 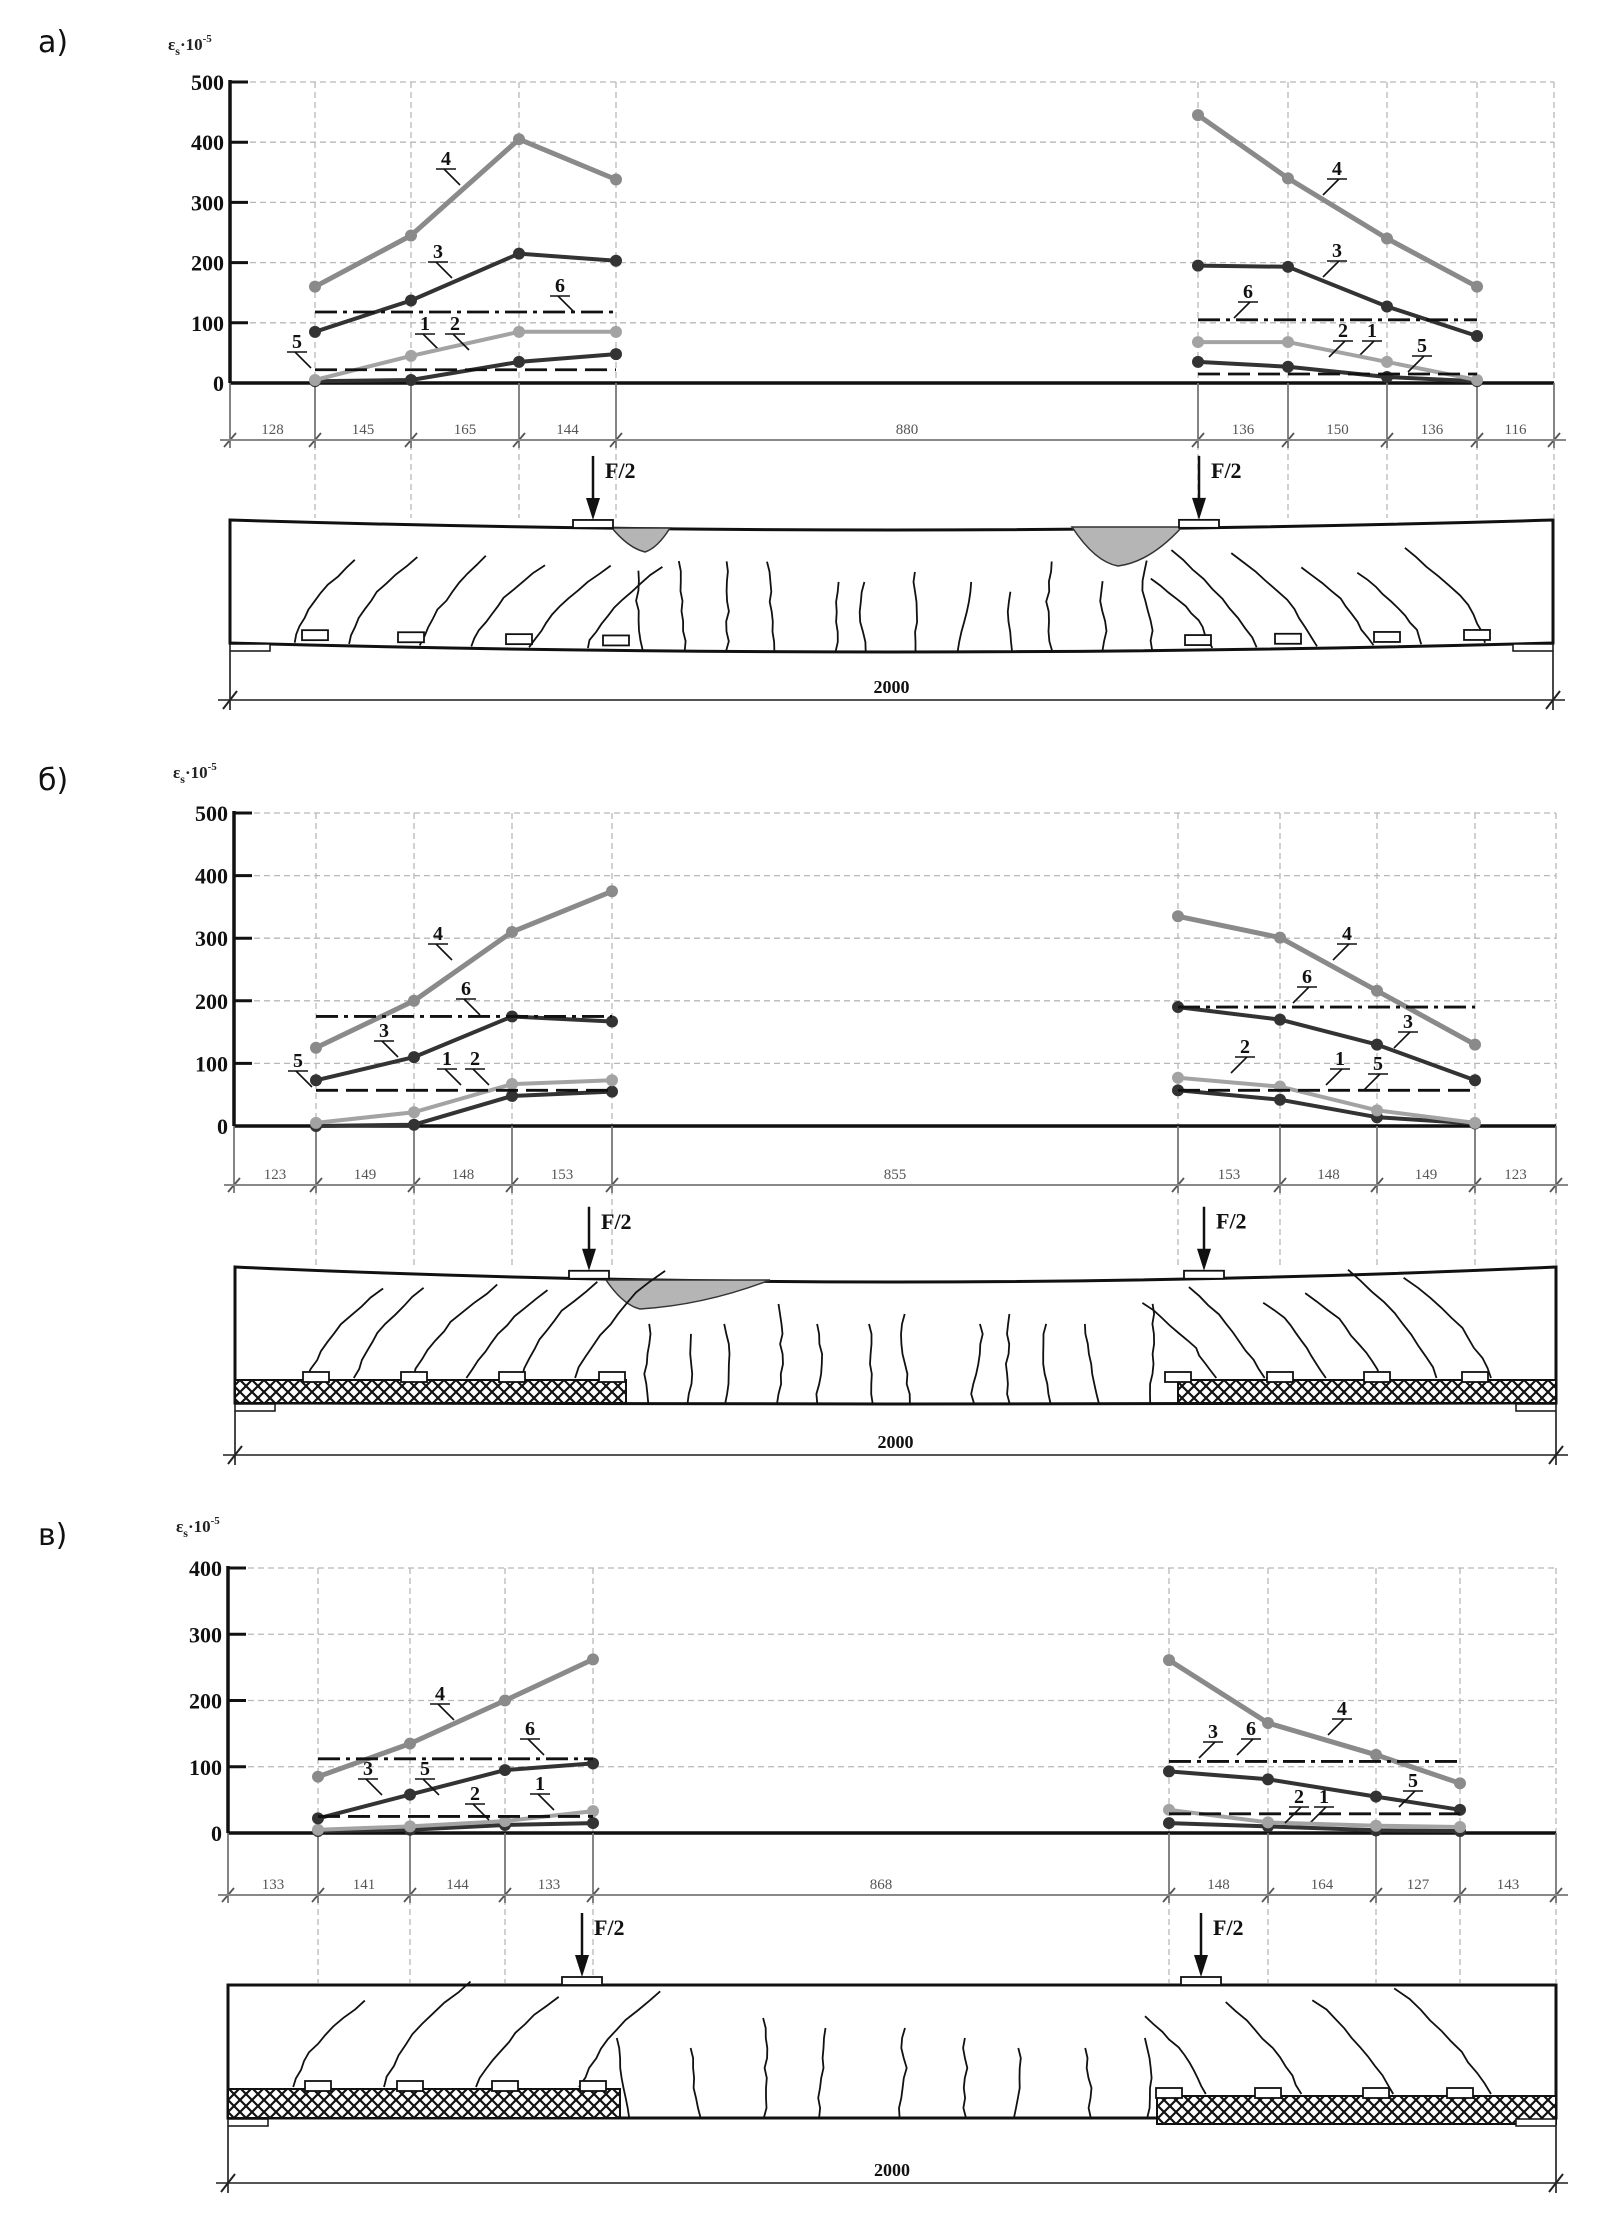 I want to click on y-axis-label-exp: -5, so click(x=216, y=1521).